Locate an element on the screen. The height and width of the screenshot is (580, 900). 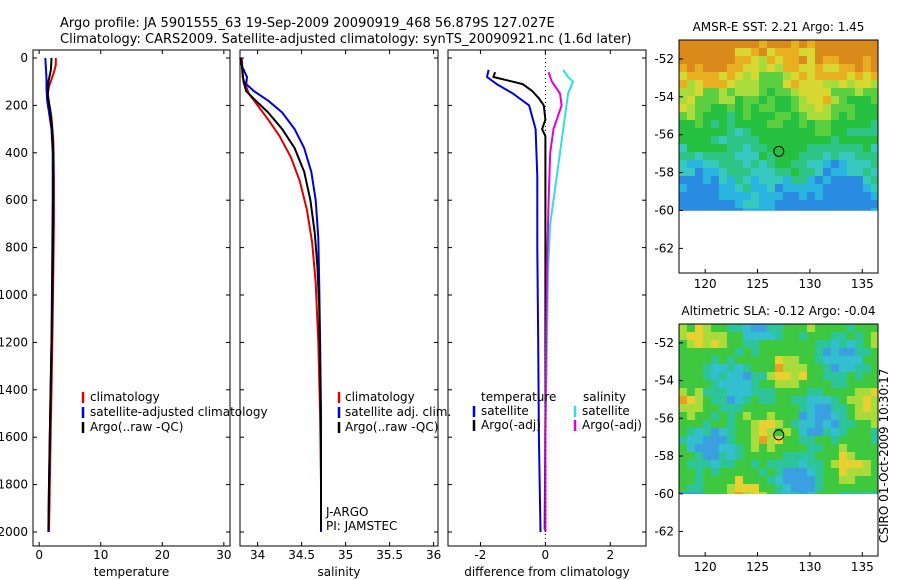
sst_map-ytick-label: -62 is located at coordinates (664, 248).